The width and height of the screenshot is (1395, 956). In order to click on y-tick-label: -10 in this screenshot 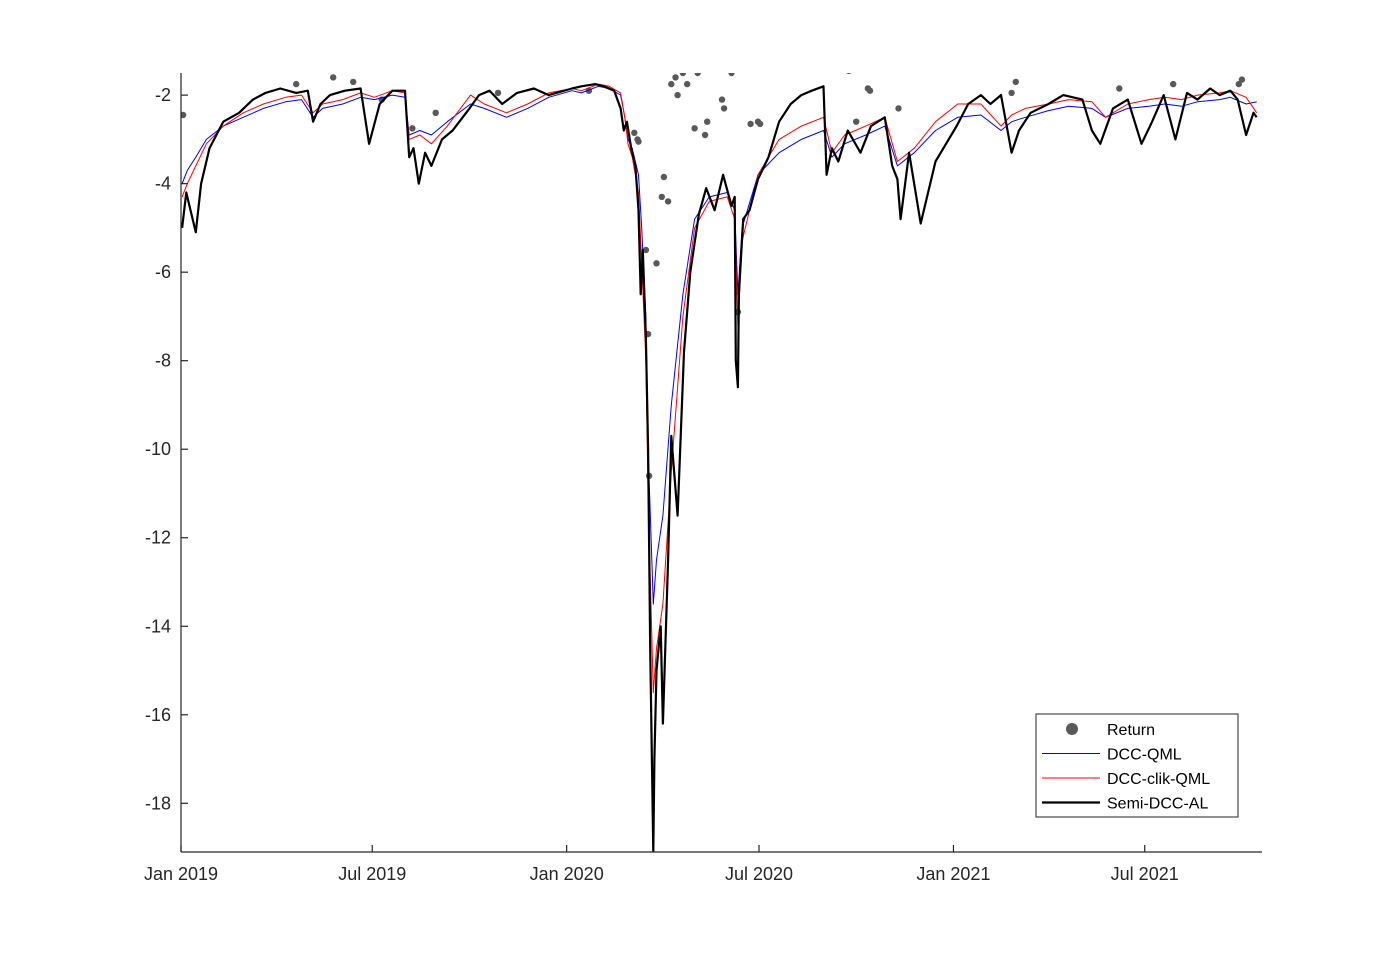, I will do `click(158, 449)`.